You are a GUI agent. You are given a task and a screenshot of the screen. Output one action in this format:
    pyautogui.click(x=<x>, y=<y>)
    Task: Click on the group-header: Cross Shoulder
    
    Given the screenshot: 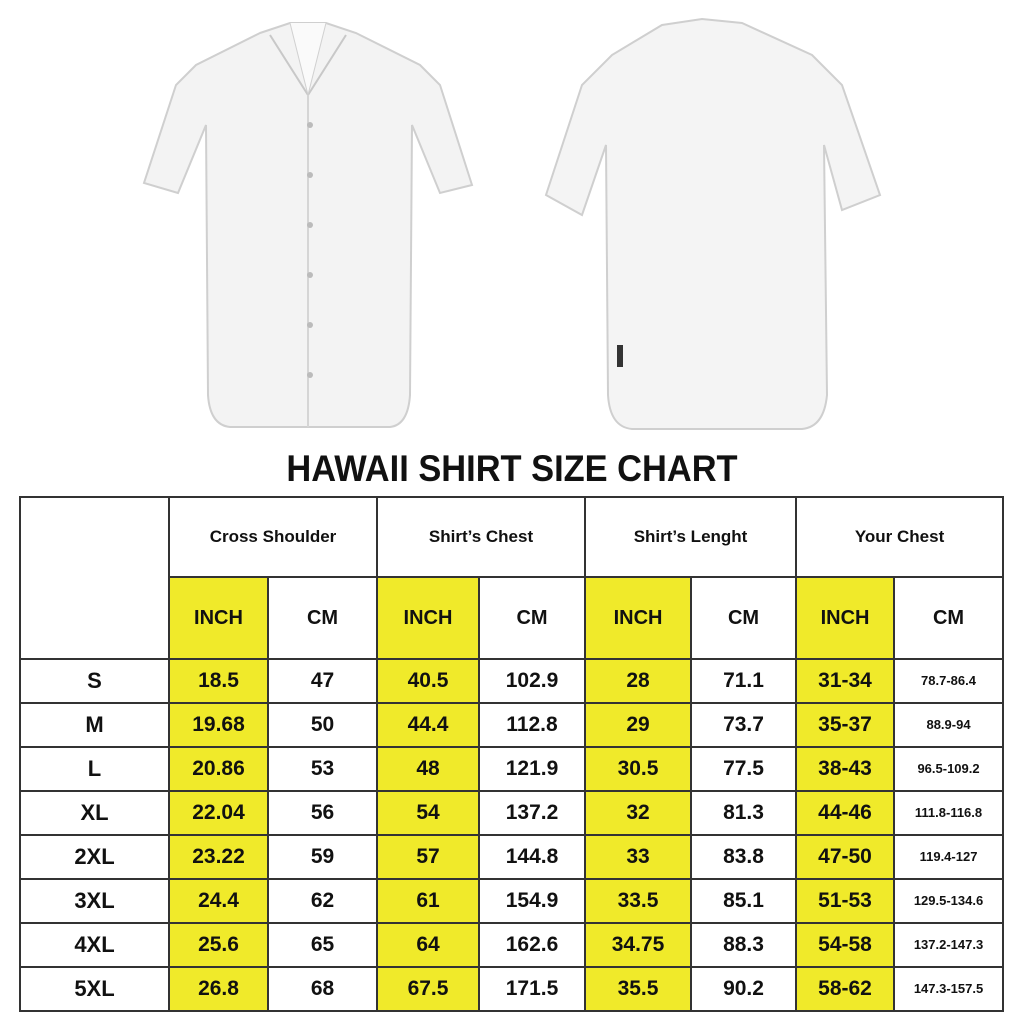 What is the action you would take?
    pyautogui.click(x=273, y=537)
    